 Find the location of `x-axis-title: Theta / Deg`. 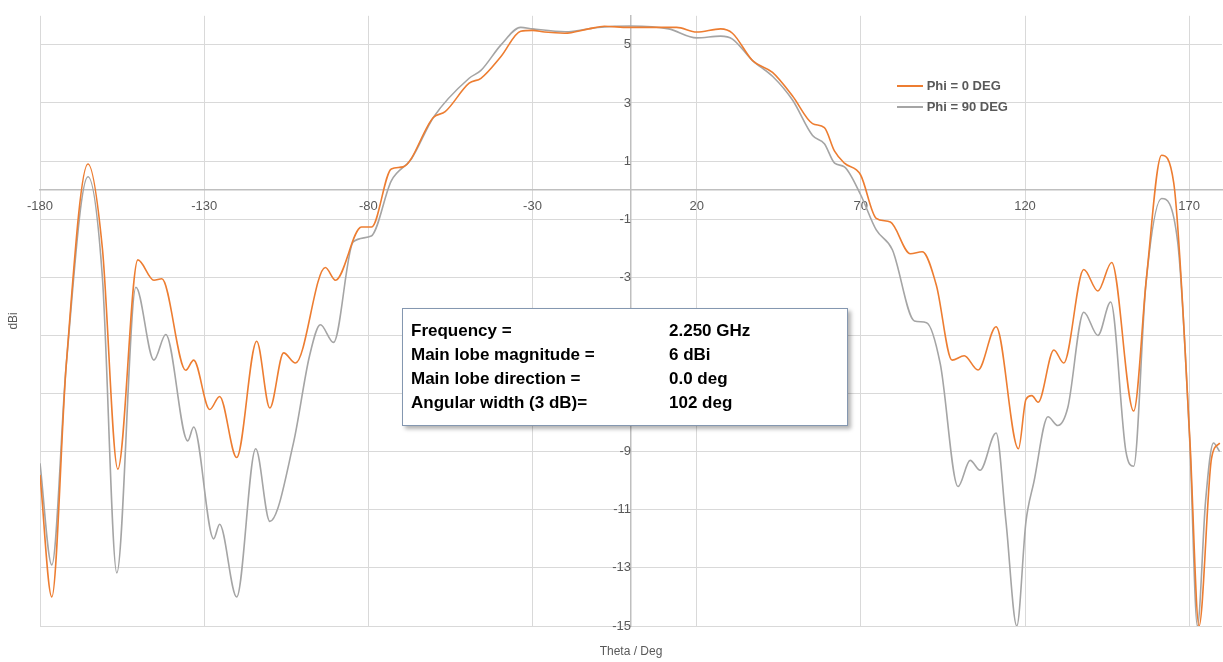

x-axis-title: Theta / Deg is located at coordinates (631, 651).